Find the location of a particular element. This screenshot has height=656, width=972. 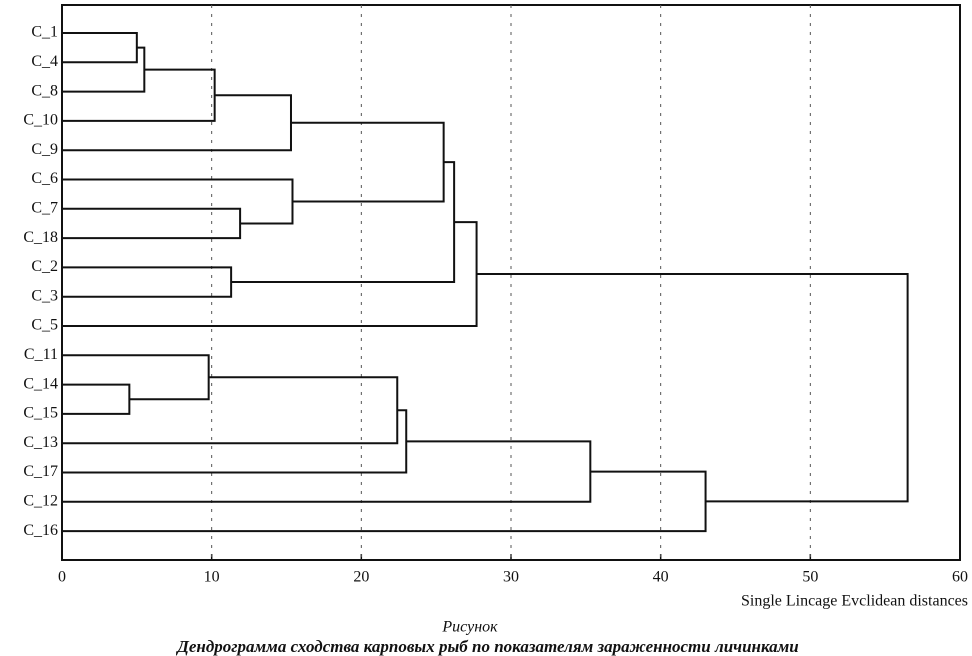

leaf-label: C_4 is located at coordinates (44, 61).